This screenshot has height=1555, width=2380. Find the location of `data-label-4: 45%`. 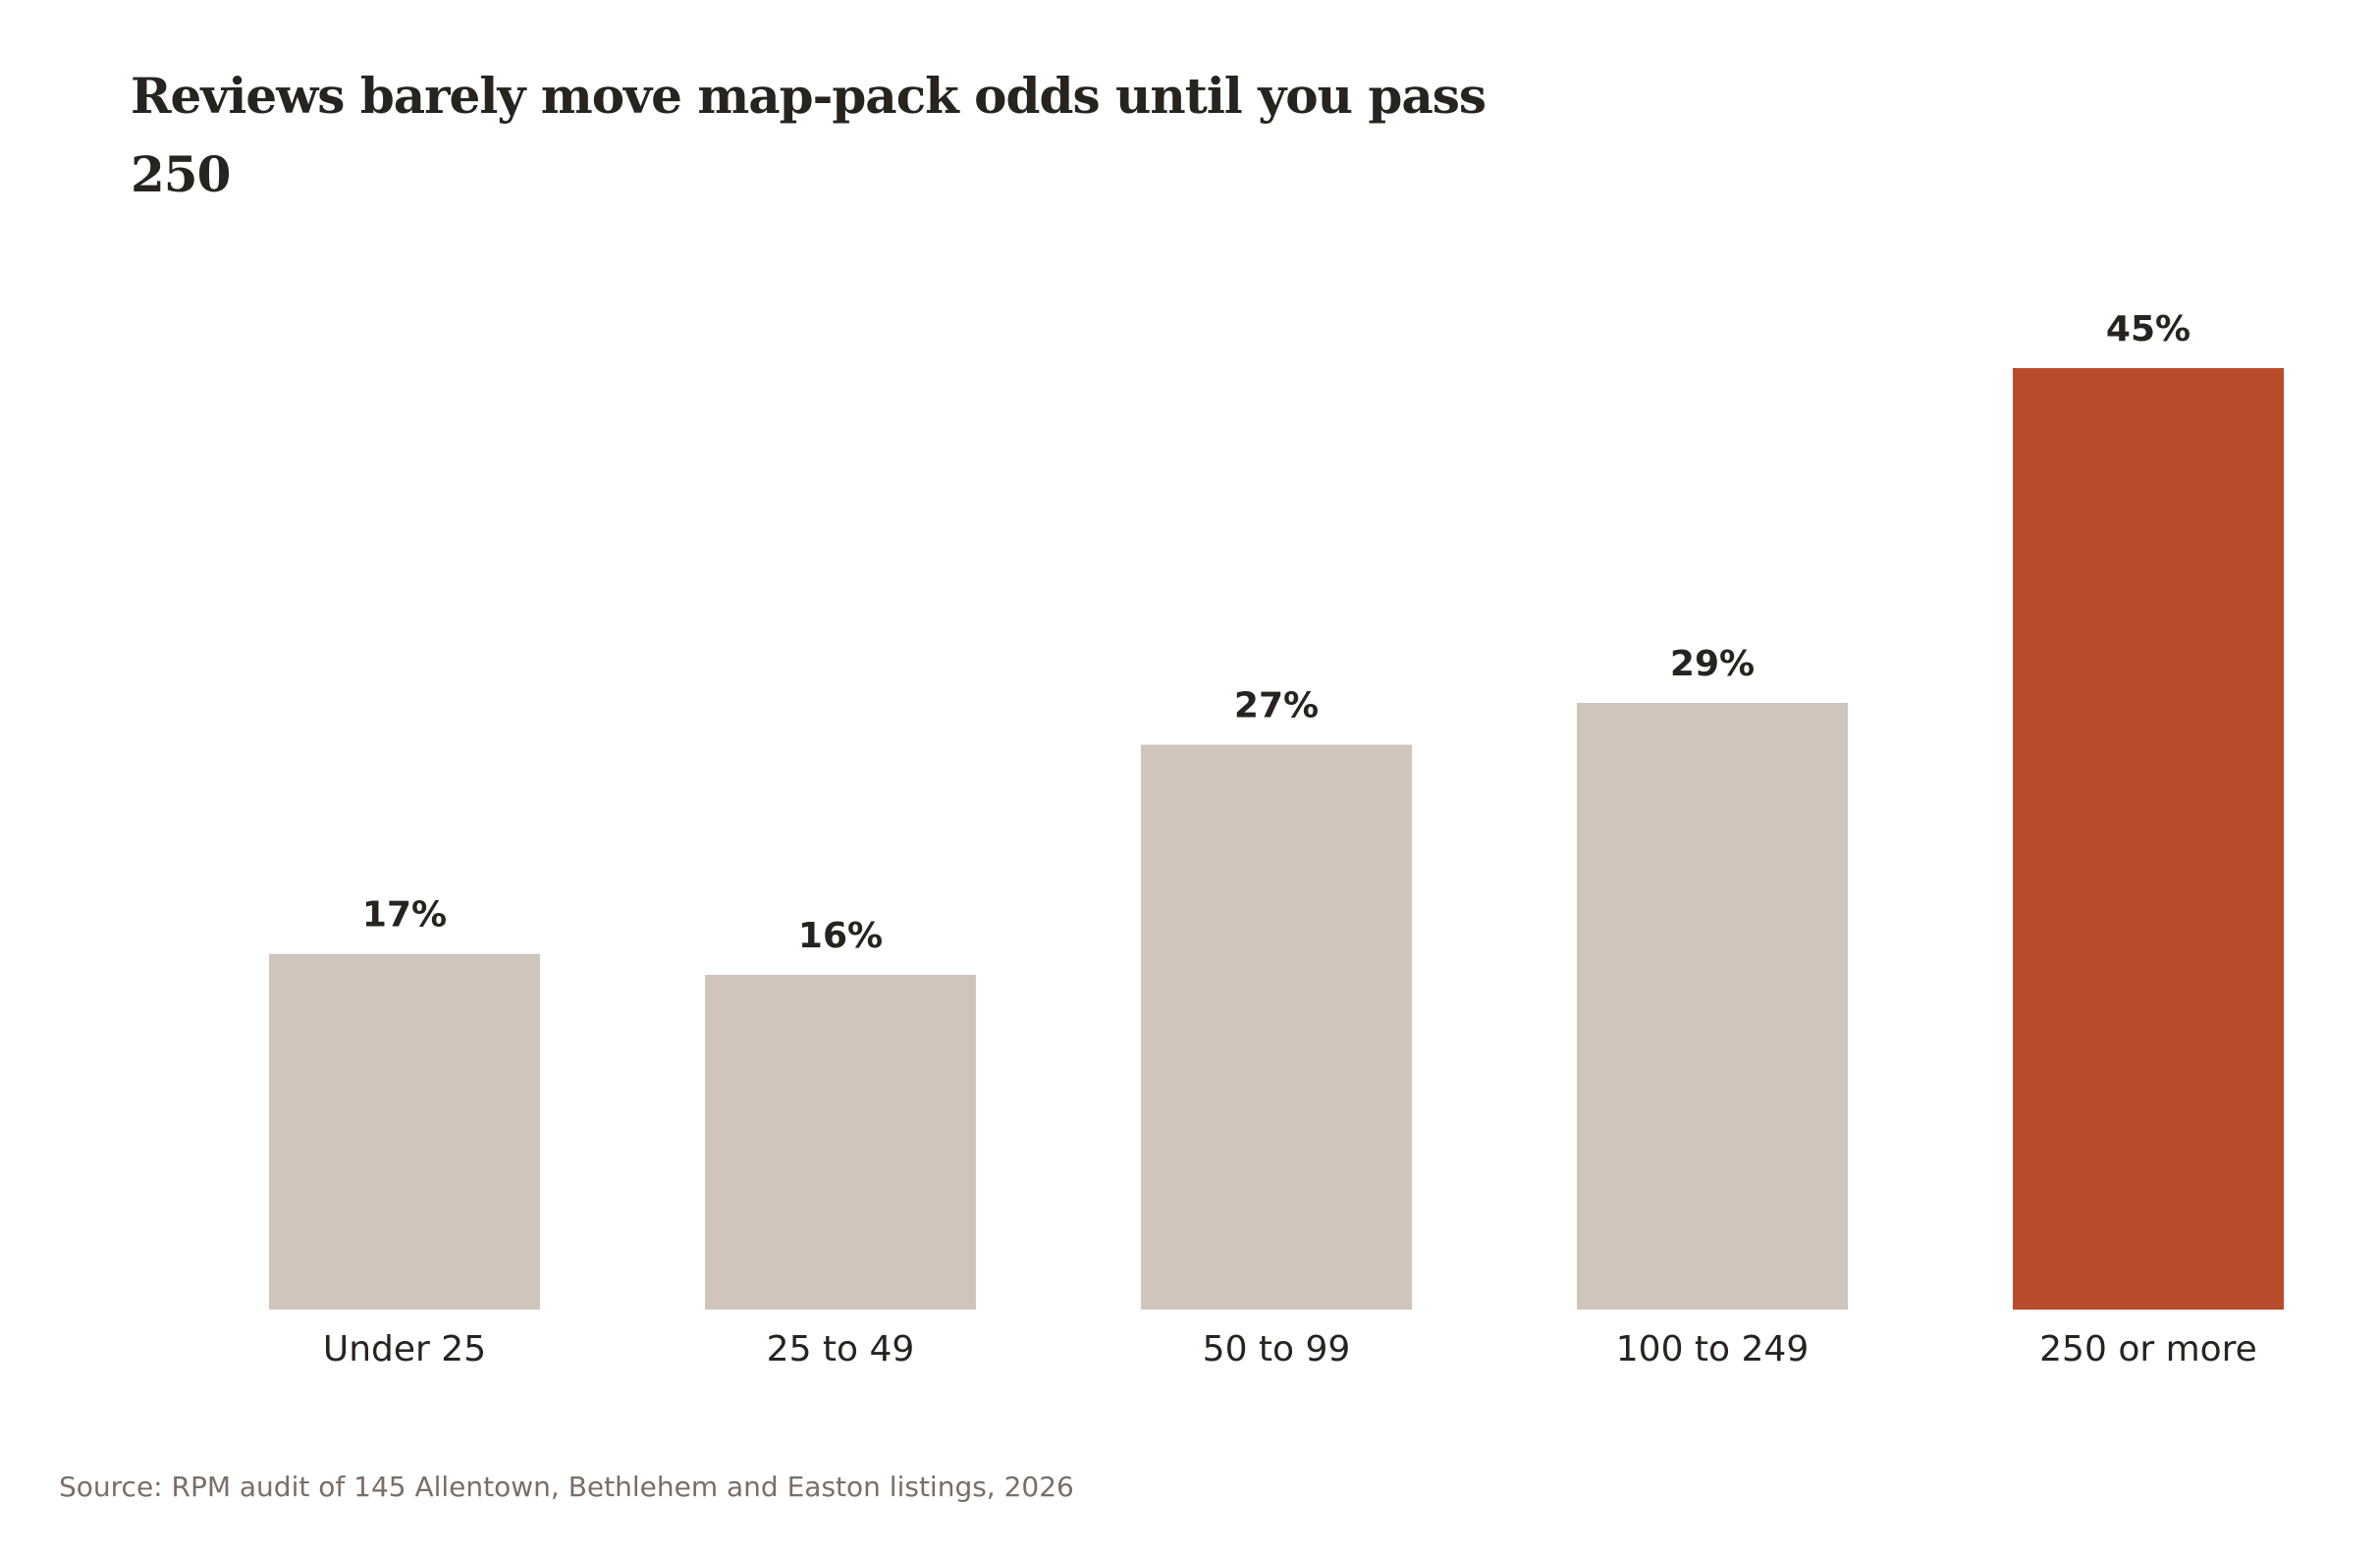

data-label-4: 45% is located at coordinates (2148, 329).